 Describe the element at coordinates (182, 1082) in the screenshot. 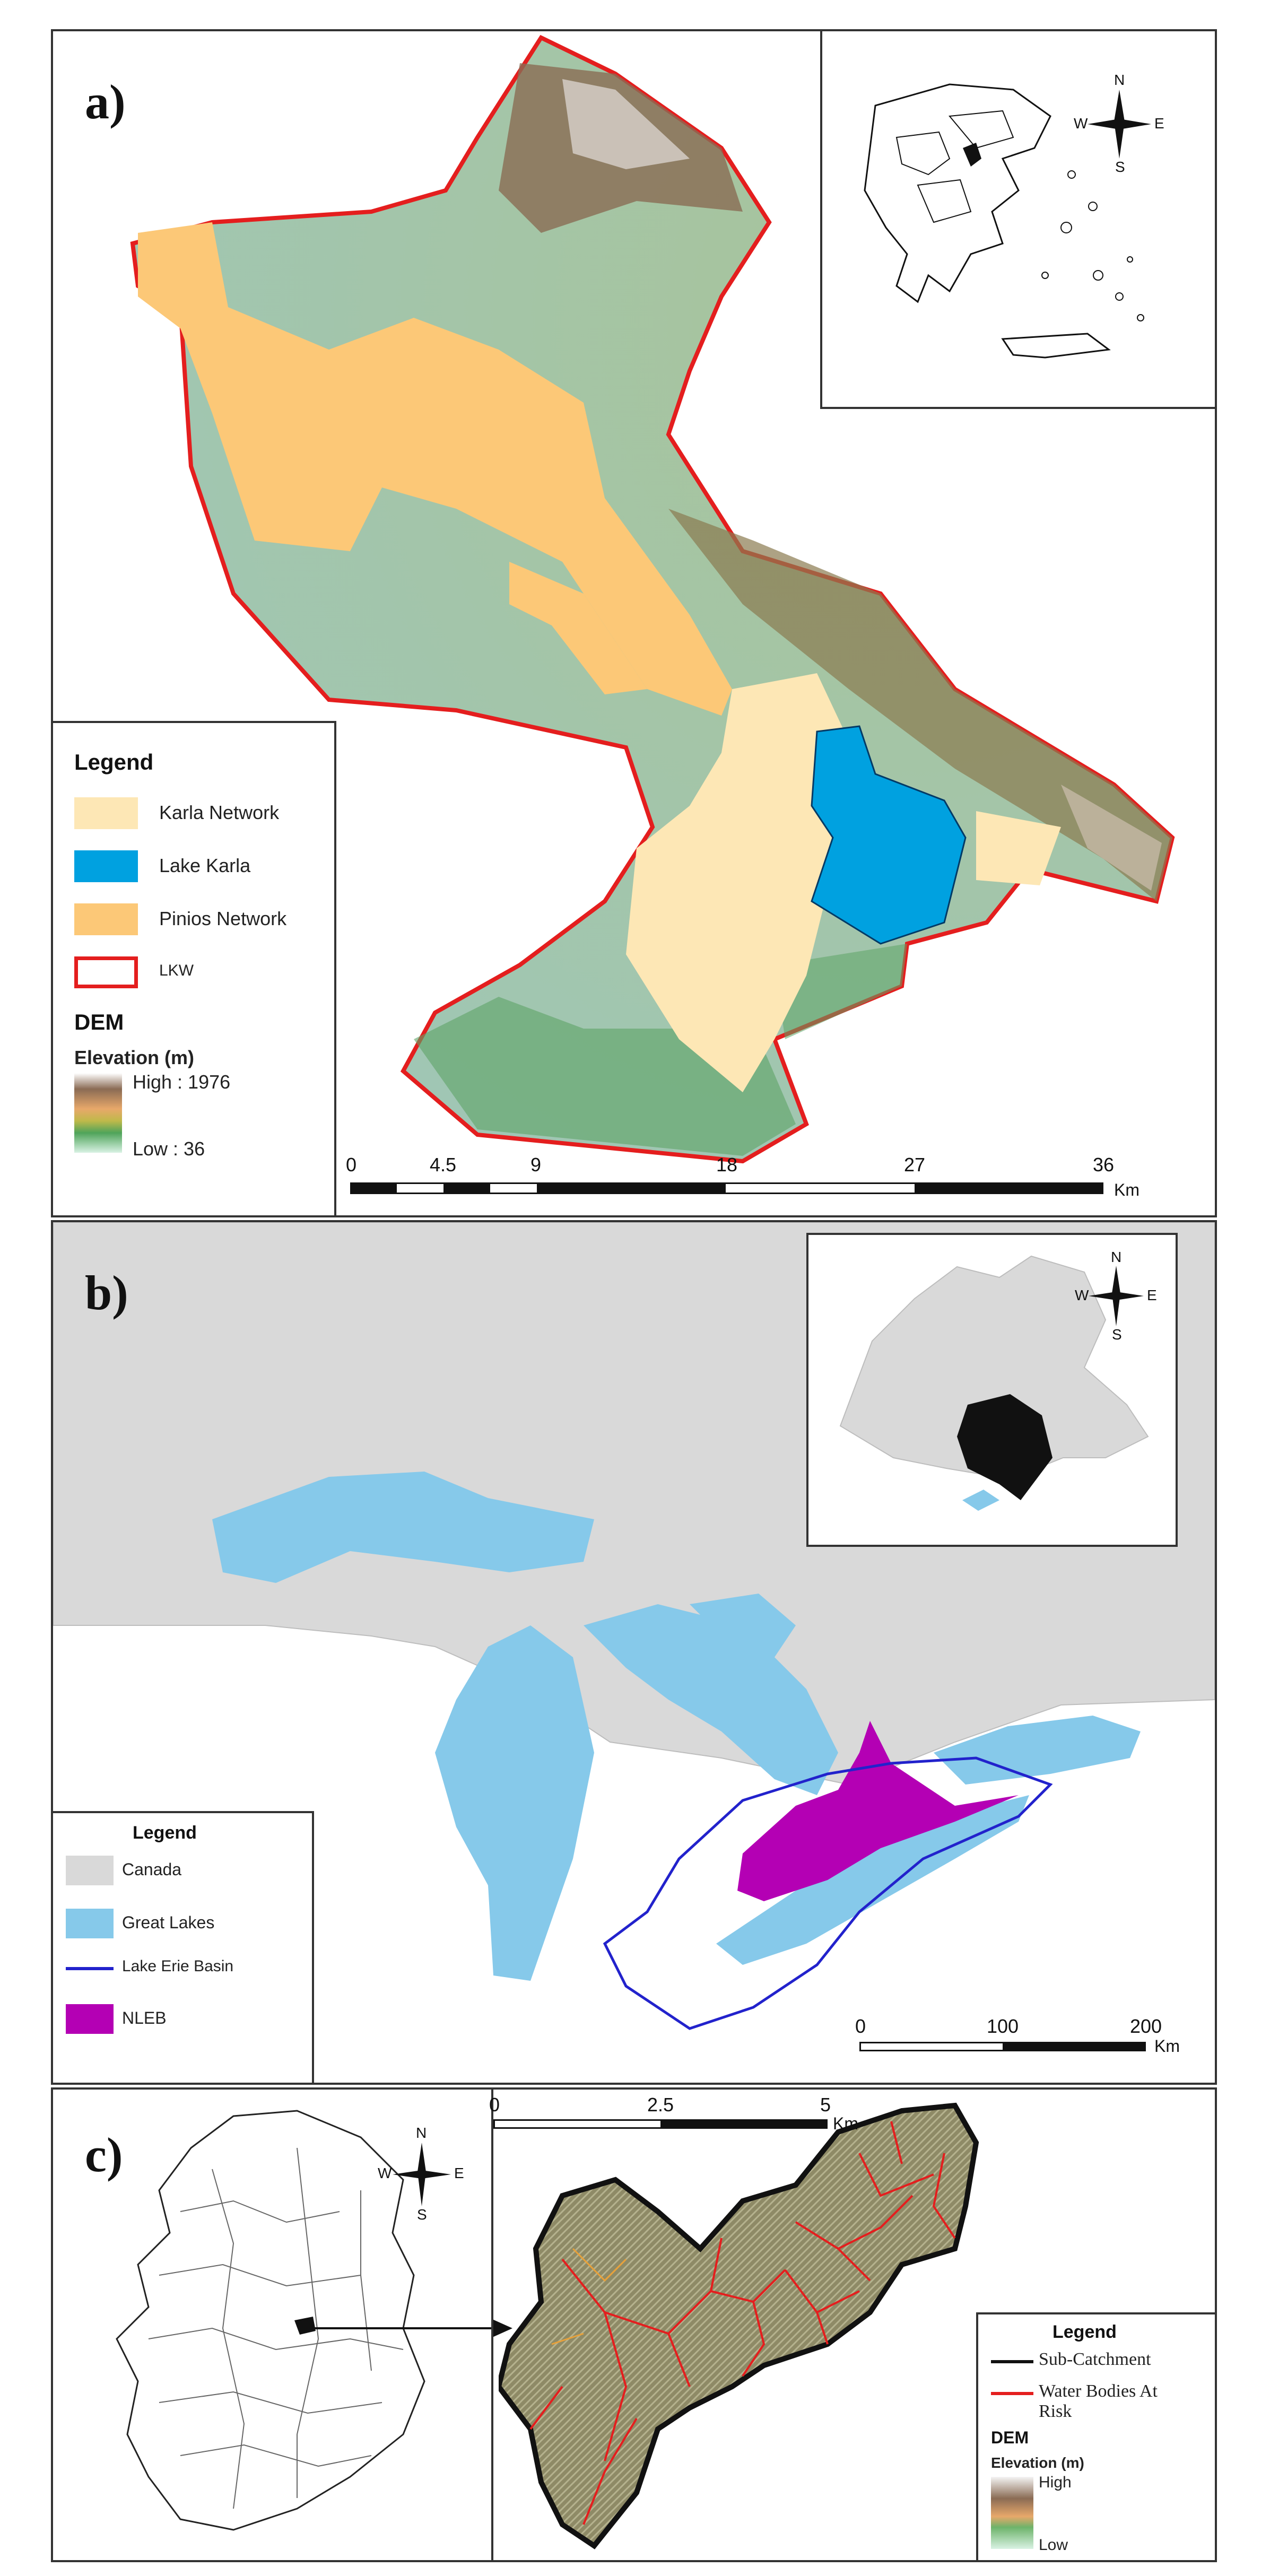

I see `elevation-high-a: High : 1976` at that location.